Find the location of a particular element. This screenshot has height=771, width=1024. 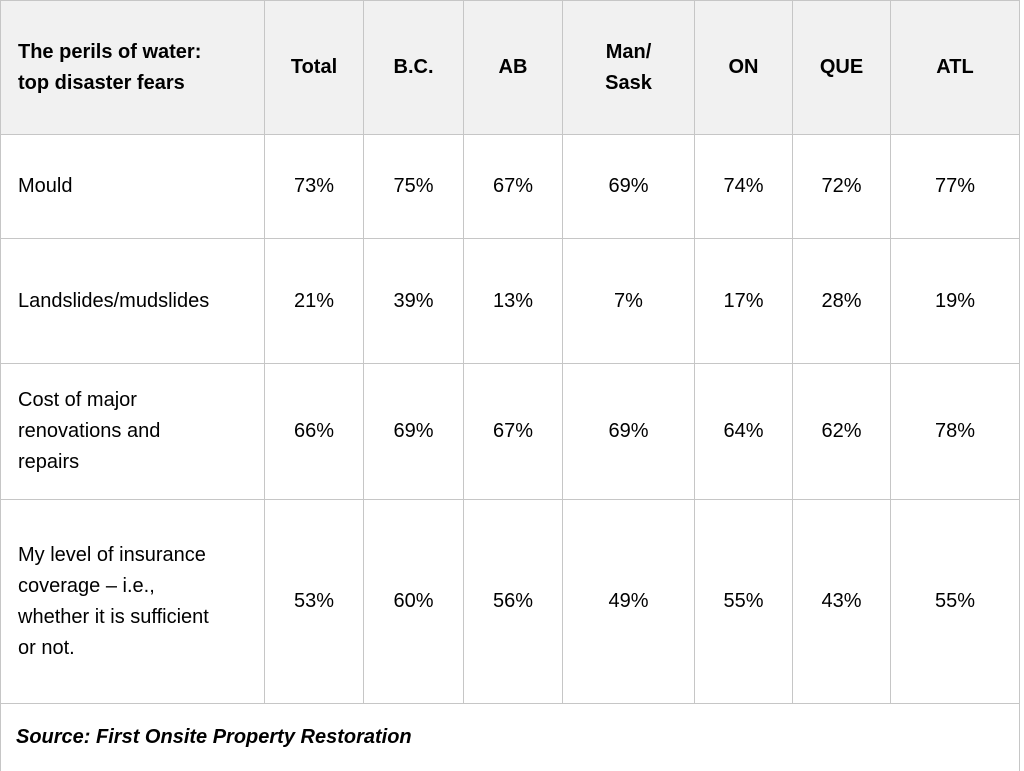

cell-mould-total: 73% is located at coordinates (314, 186).